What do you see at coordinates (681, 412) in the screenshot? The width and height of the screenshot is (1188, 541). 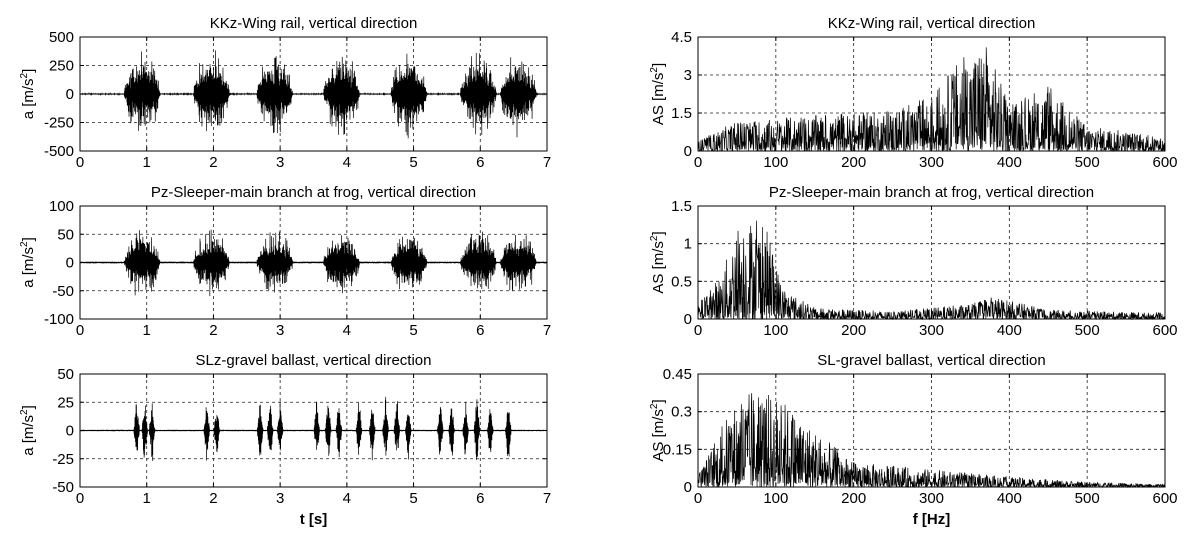 I see `y-tick-label: 0.3` at bounding box center [681, 412].